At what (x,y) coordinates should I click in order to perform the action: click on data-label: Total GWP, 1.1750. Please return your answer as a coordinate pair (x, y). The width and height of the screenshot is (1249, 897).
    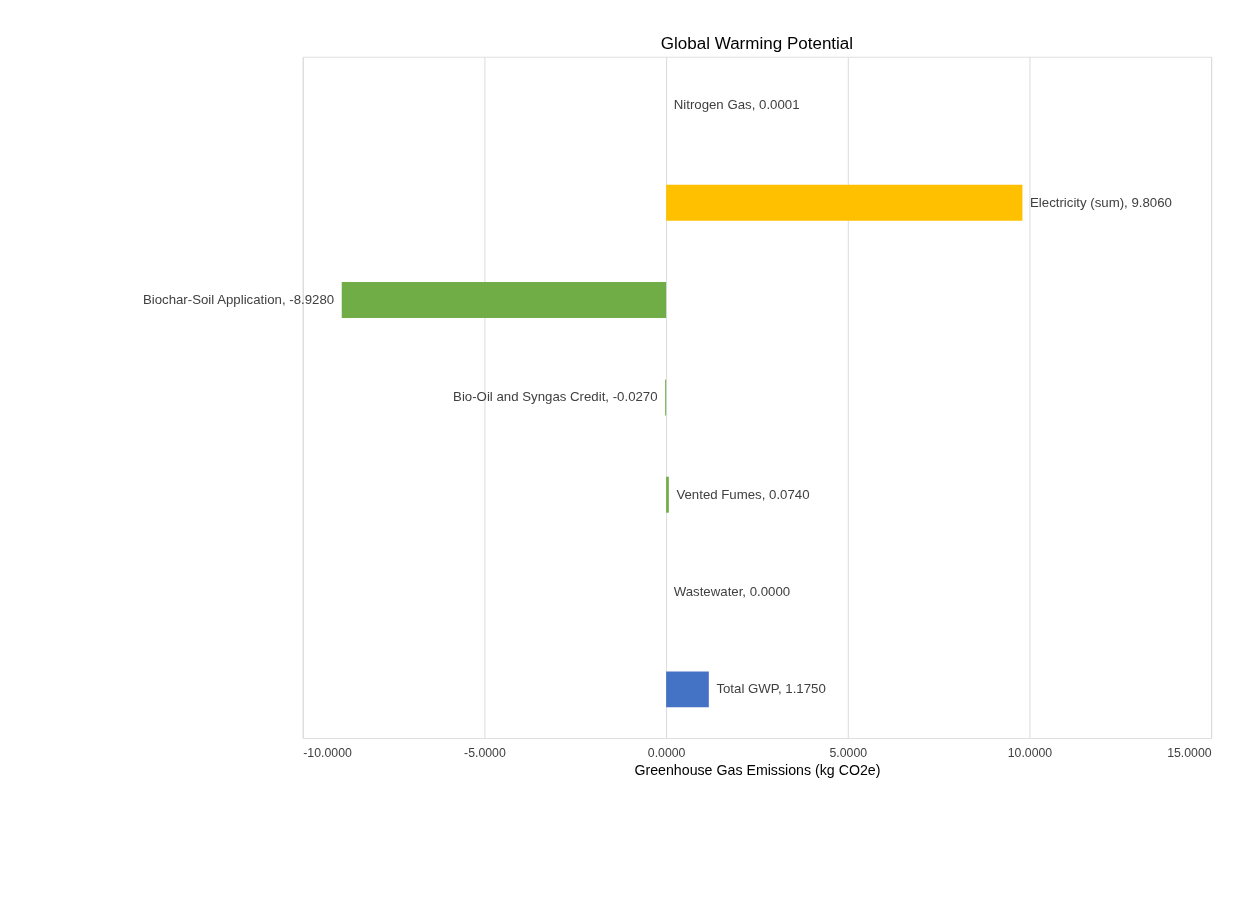
    Looking at the image, I should click on (771, 689).